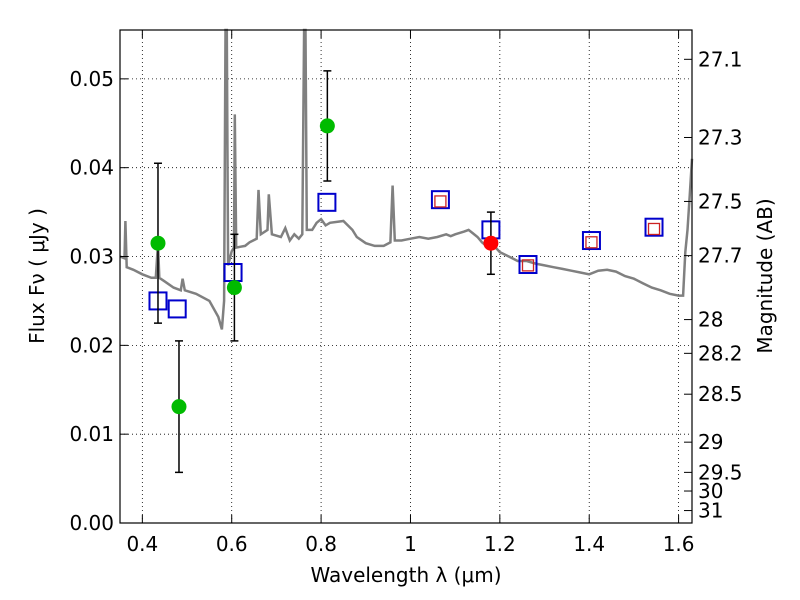 The height and width of the screenshot is (600, 800). What do you see at coordinates (321, 544) in the screenshot?
I see `x-tick-label: 0.8` at bounding box center [321, 544].